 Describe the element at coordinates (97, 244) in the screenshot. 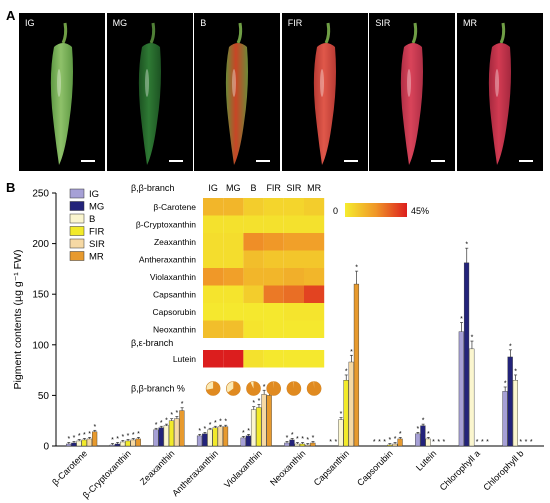

I see `legend-label: SIR` at that location.